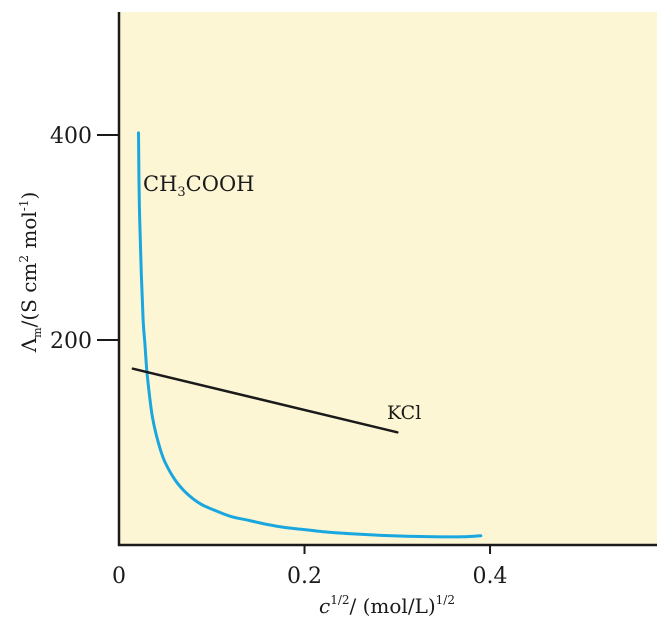  Describe the element at coordinates (71, 136) in the screenshot. I see `y-tick-label: 400` at that location.